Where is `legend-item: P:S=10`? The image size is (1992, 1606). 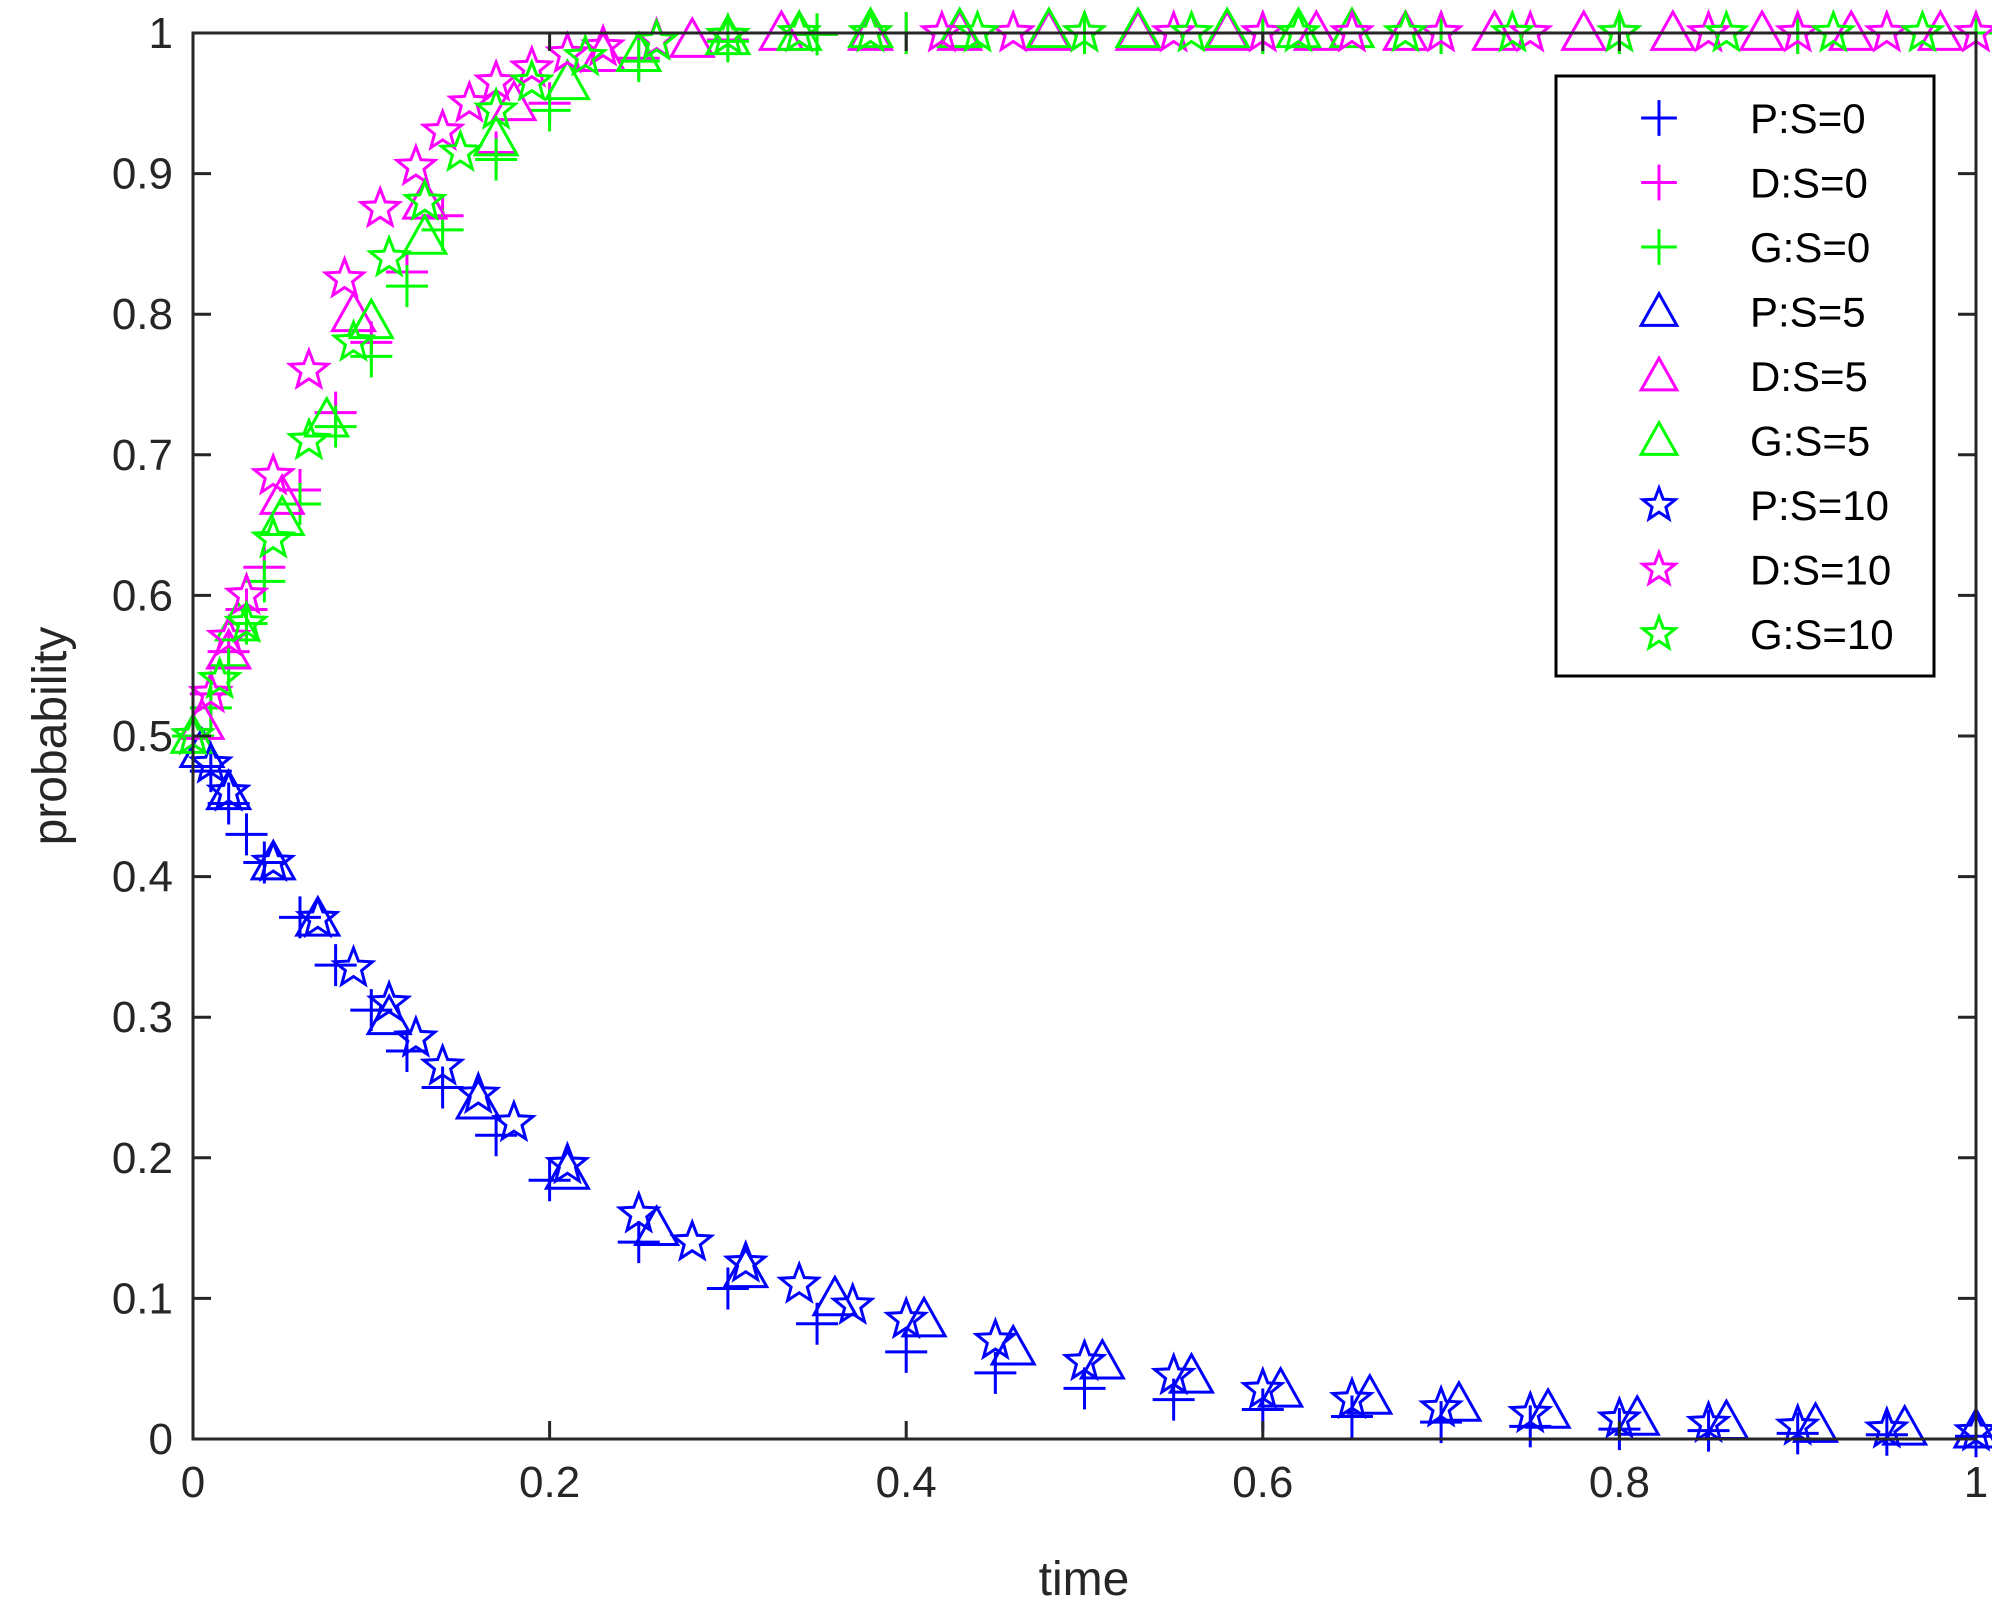
legend-item: P:S=10 is located at coordinates (1763, 505).